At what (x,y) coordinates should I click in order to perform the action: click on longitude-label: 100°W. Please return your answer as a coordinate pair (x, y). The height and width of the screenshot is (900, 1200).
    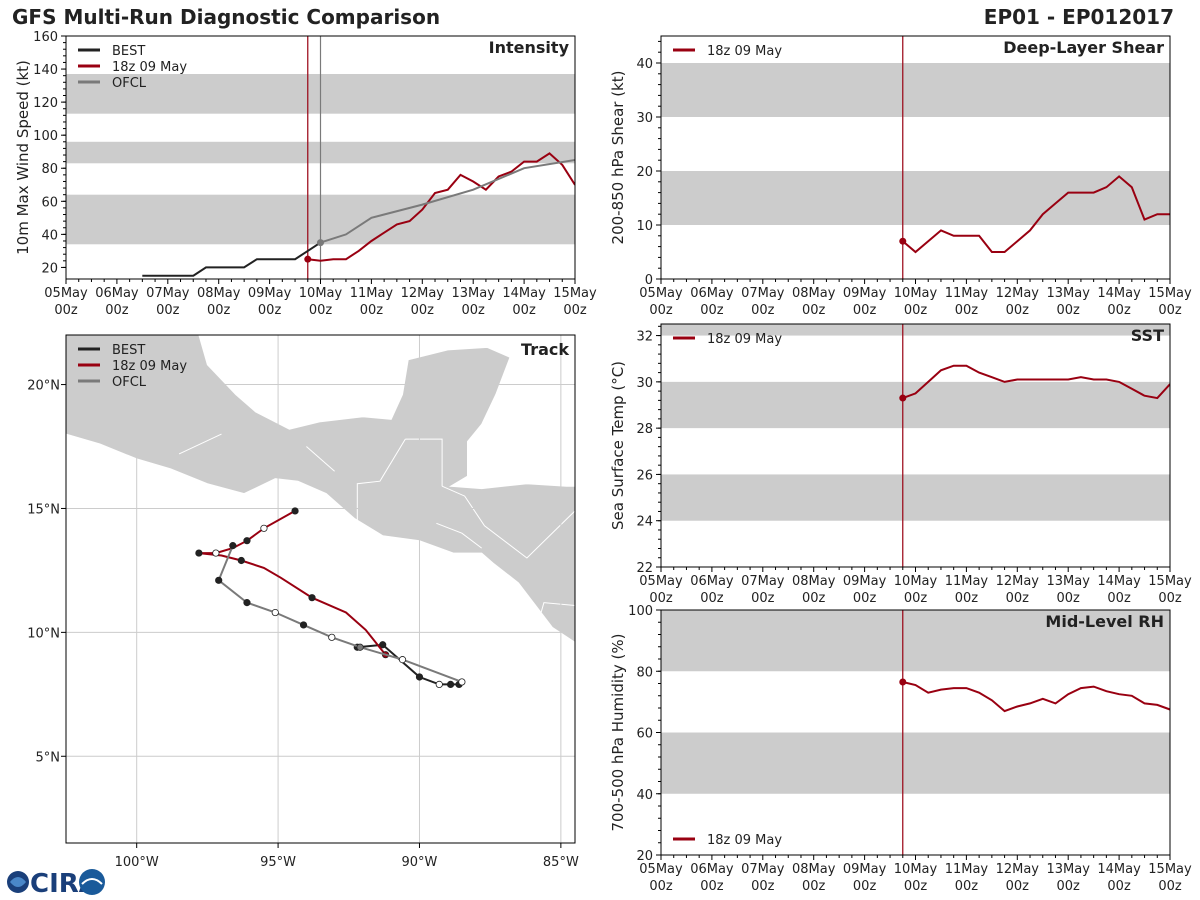
    Looking at the image, I should click on (137, 862).